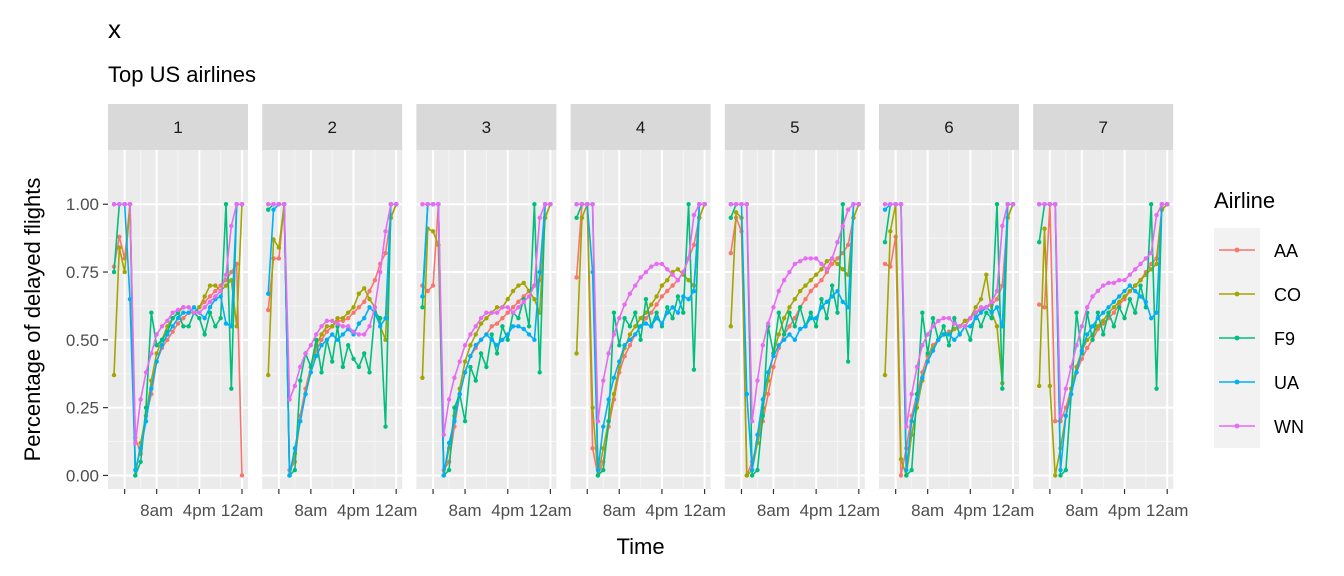  Describe the element at coordinates (640, 127) in the screenshot. I see `facet-strip` at that location.